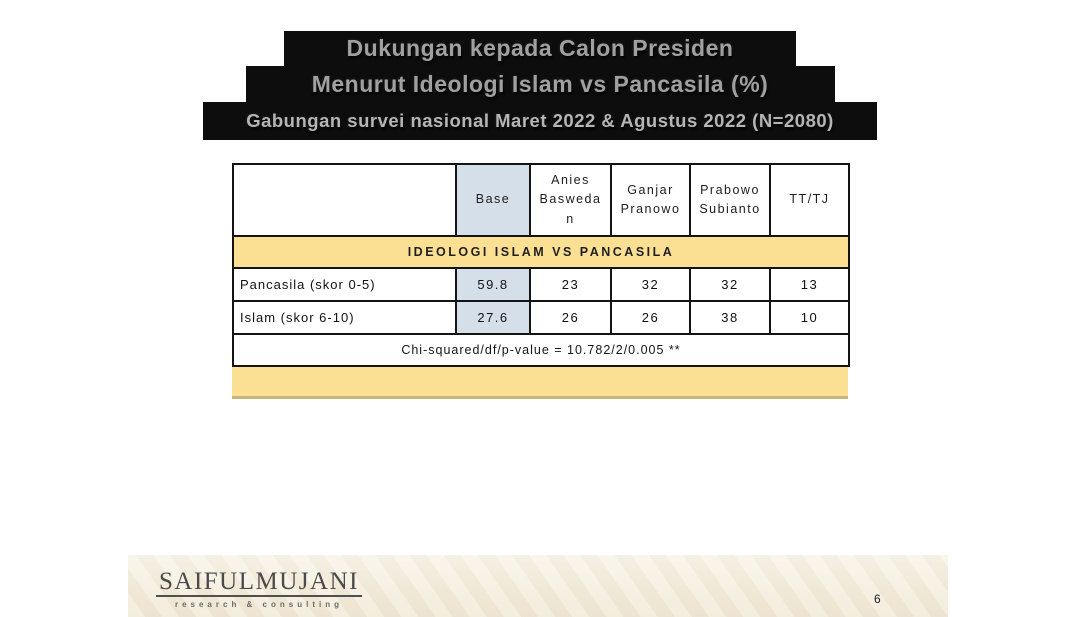  Describe the element at coordinates (809, 317) in the screenshot. I see `cell-value: 10` at that location.